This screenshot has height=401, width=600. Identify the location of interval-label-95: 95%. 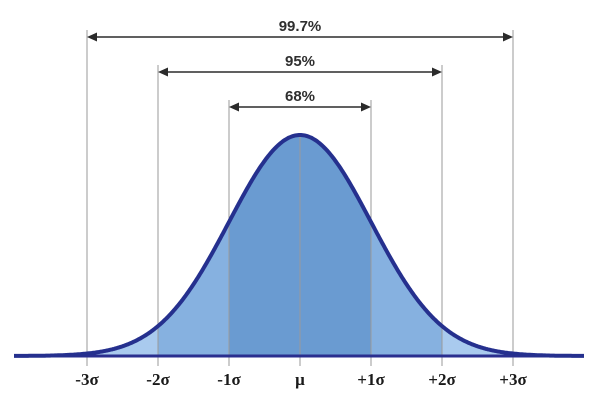
(300, 61).